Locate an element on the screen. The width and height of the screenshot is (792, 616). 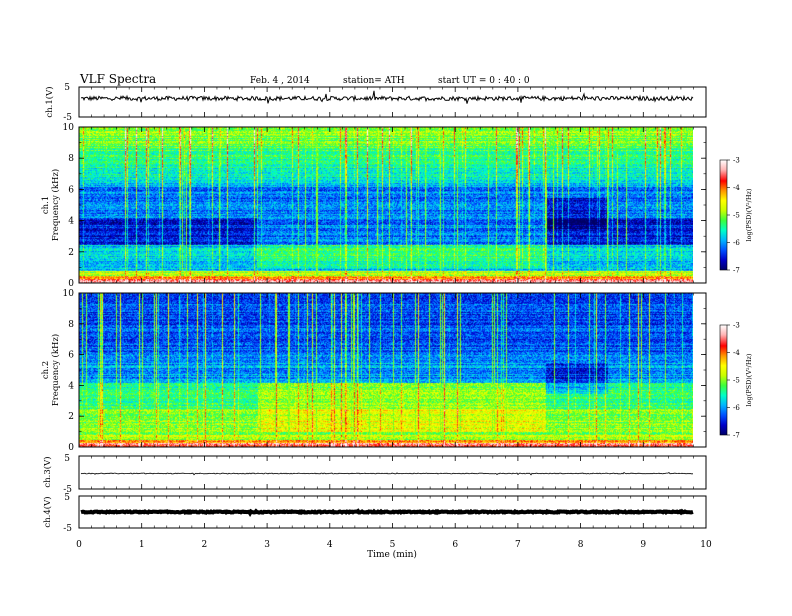
ch1-waveform-panel: ch.1(V) 5 -5 is located at coordinates (375, 103).